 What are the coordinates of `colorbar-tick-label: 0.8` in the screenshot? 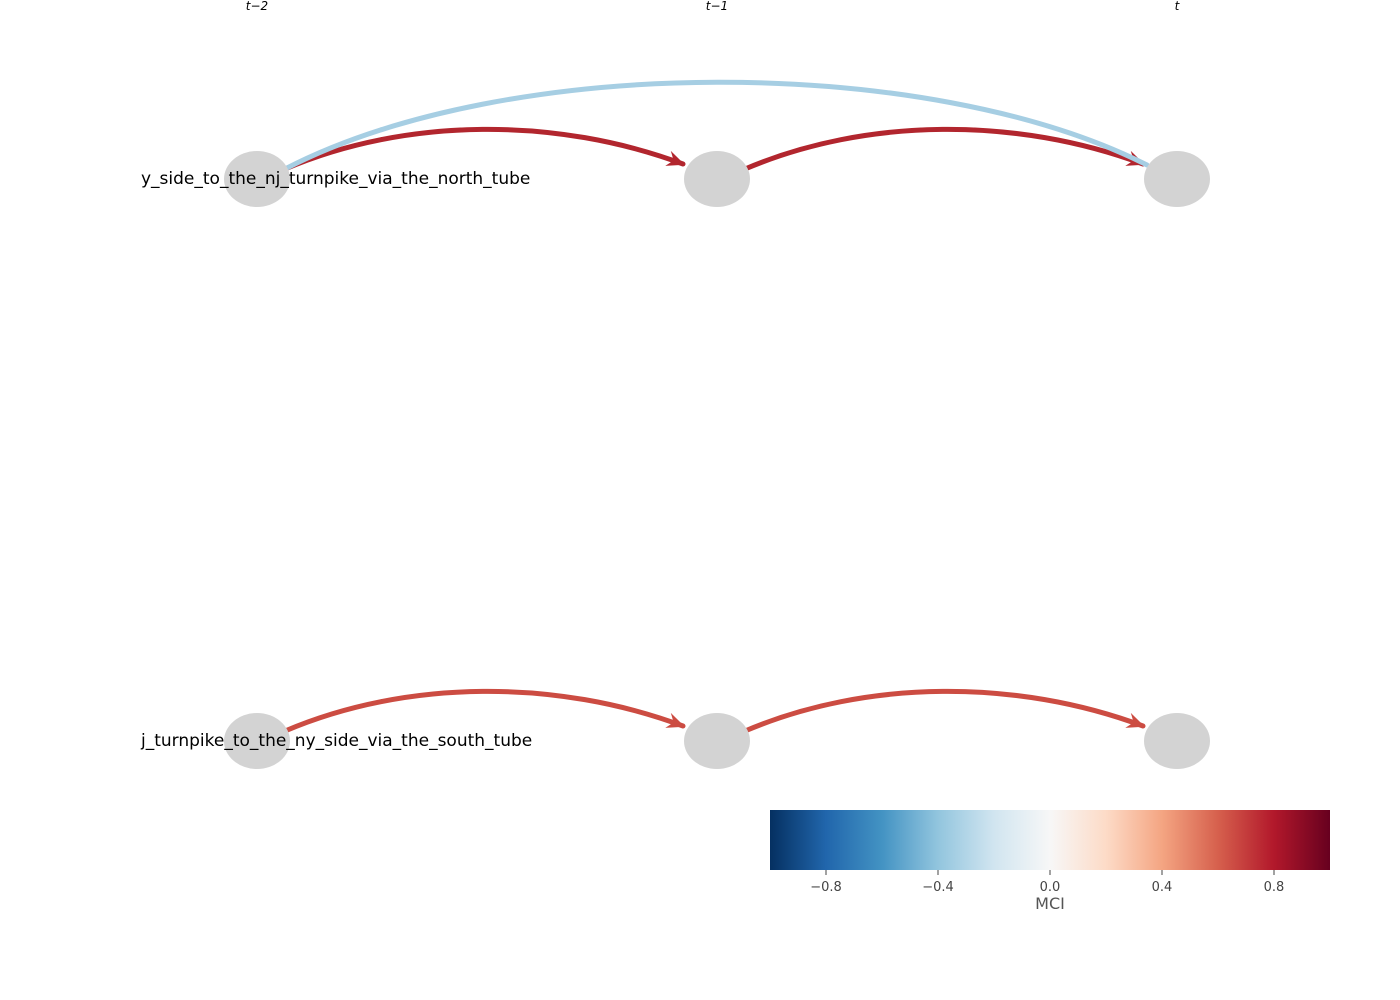 It's located at (1274, 887).